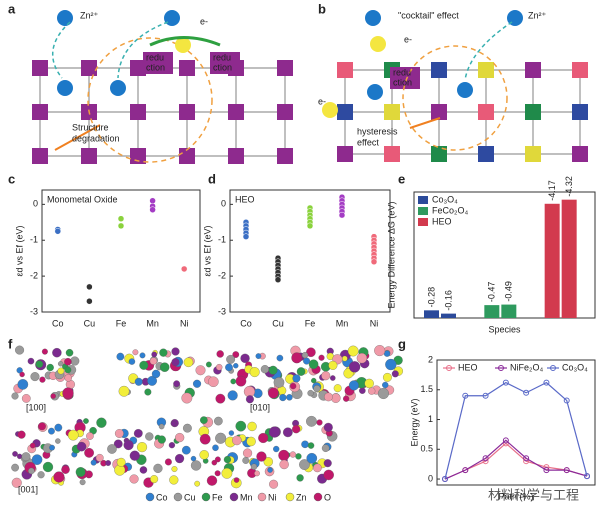 Image resolution: width=600 pixels, height=525 pixels. Describe the element at coordinates (426, 449) in the screenshot. I see `y-tick-label: 0.5` at that location.